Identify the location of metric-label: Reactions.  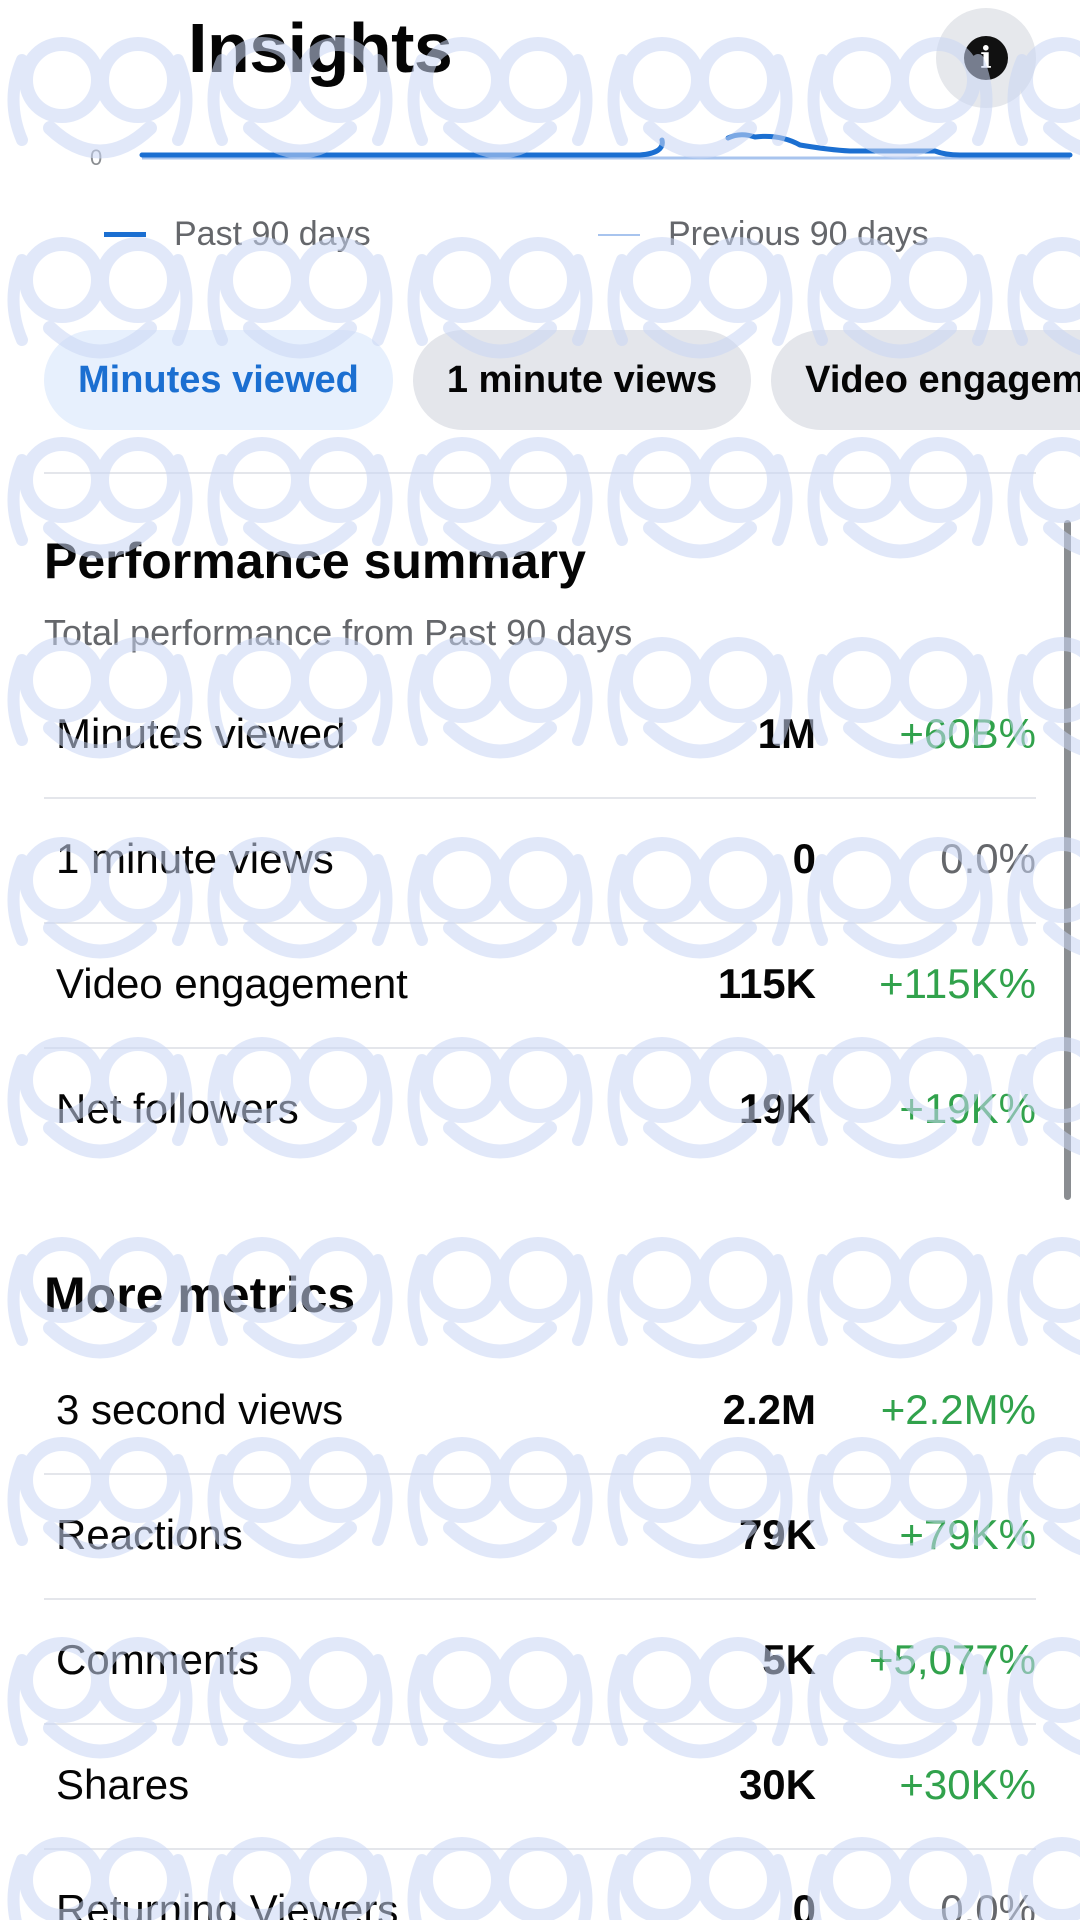
(149, 1534).